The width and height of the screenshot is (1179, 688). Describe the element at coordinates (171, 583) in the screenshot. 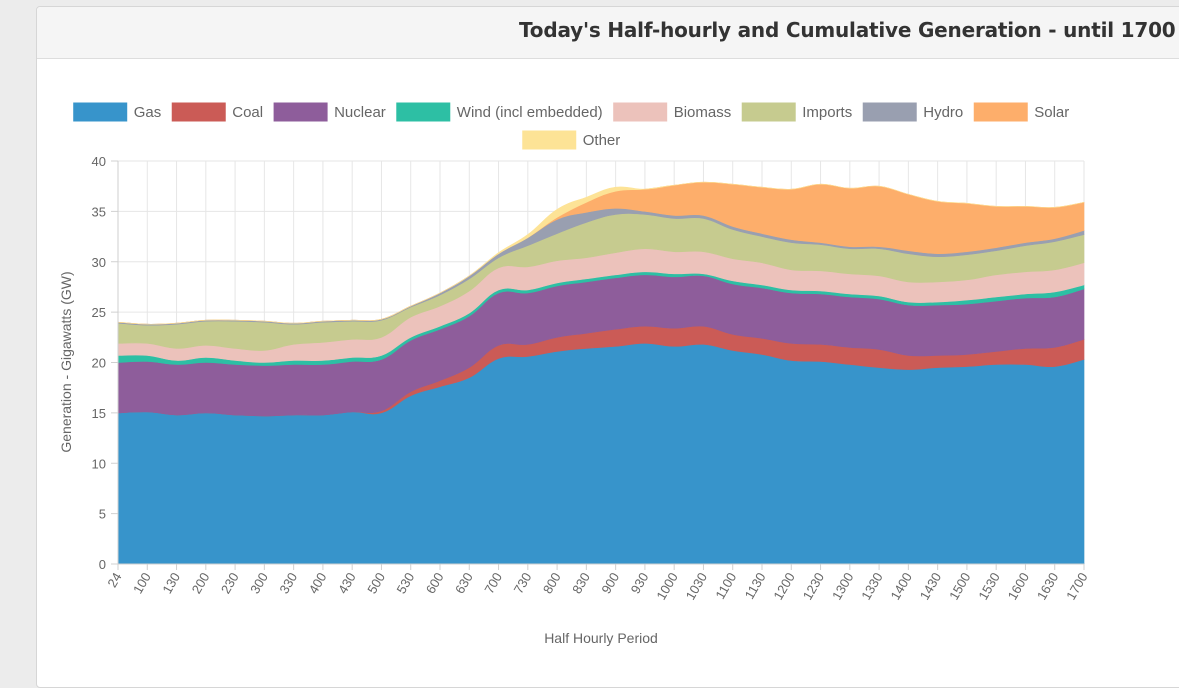

I see `x-tick-label: 130` at that location.